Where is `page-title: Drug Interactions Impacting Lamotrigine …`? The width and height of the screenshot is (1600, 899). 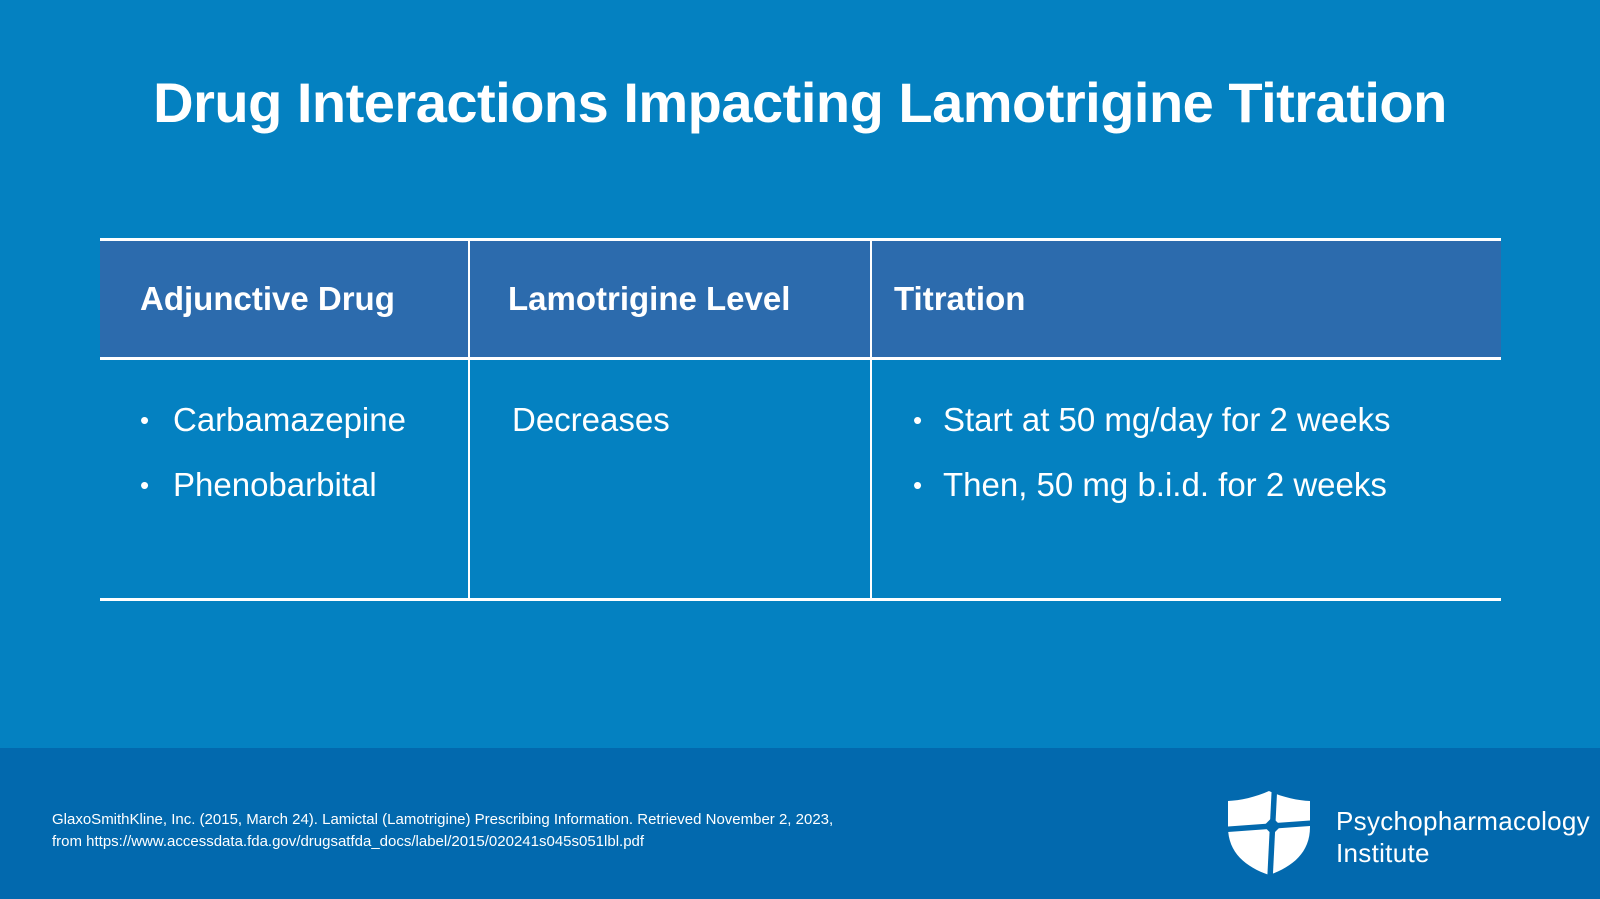
page-title: Drug Interactions Impacting Lamotrigine … is located at coordinates (800, 102).